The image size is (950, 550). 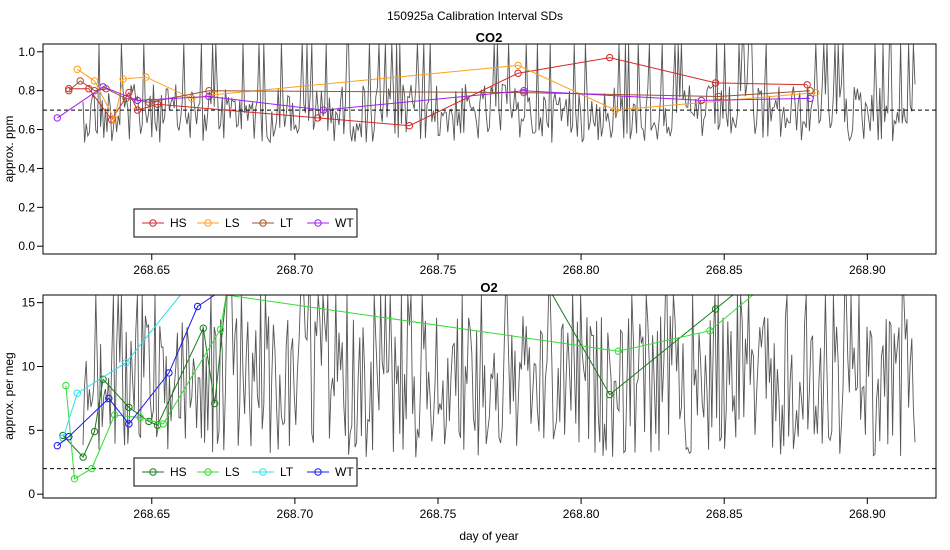 I want to click on o2-series-lt-point, so click(x=77, y=393).